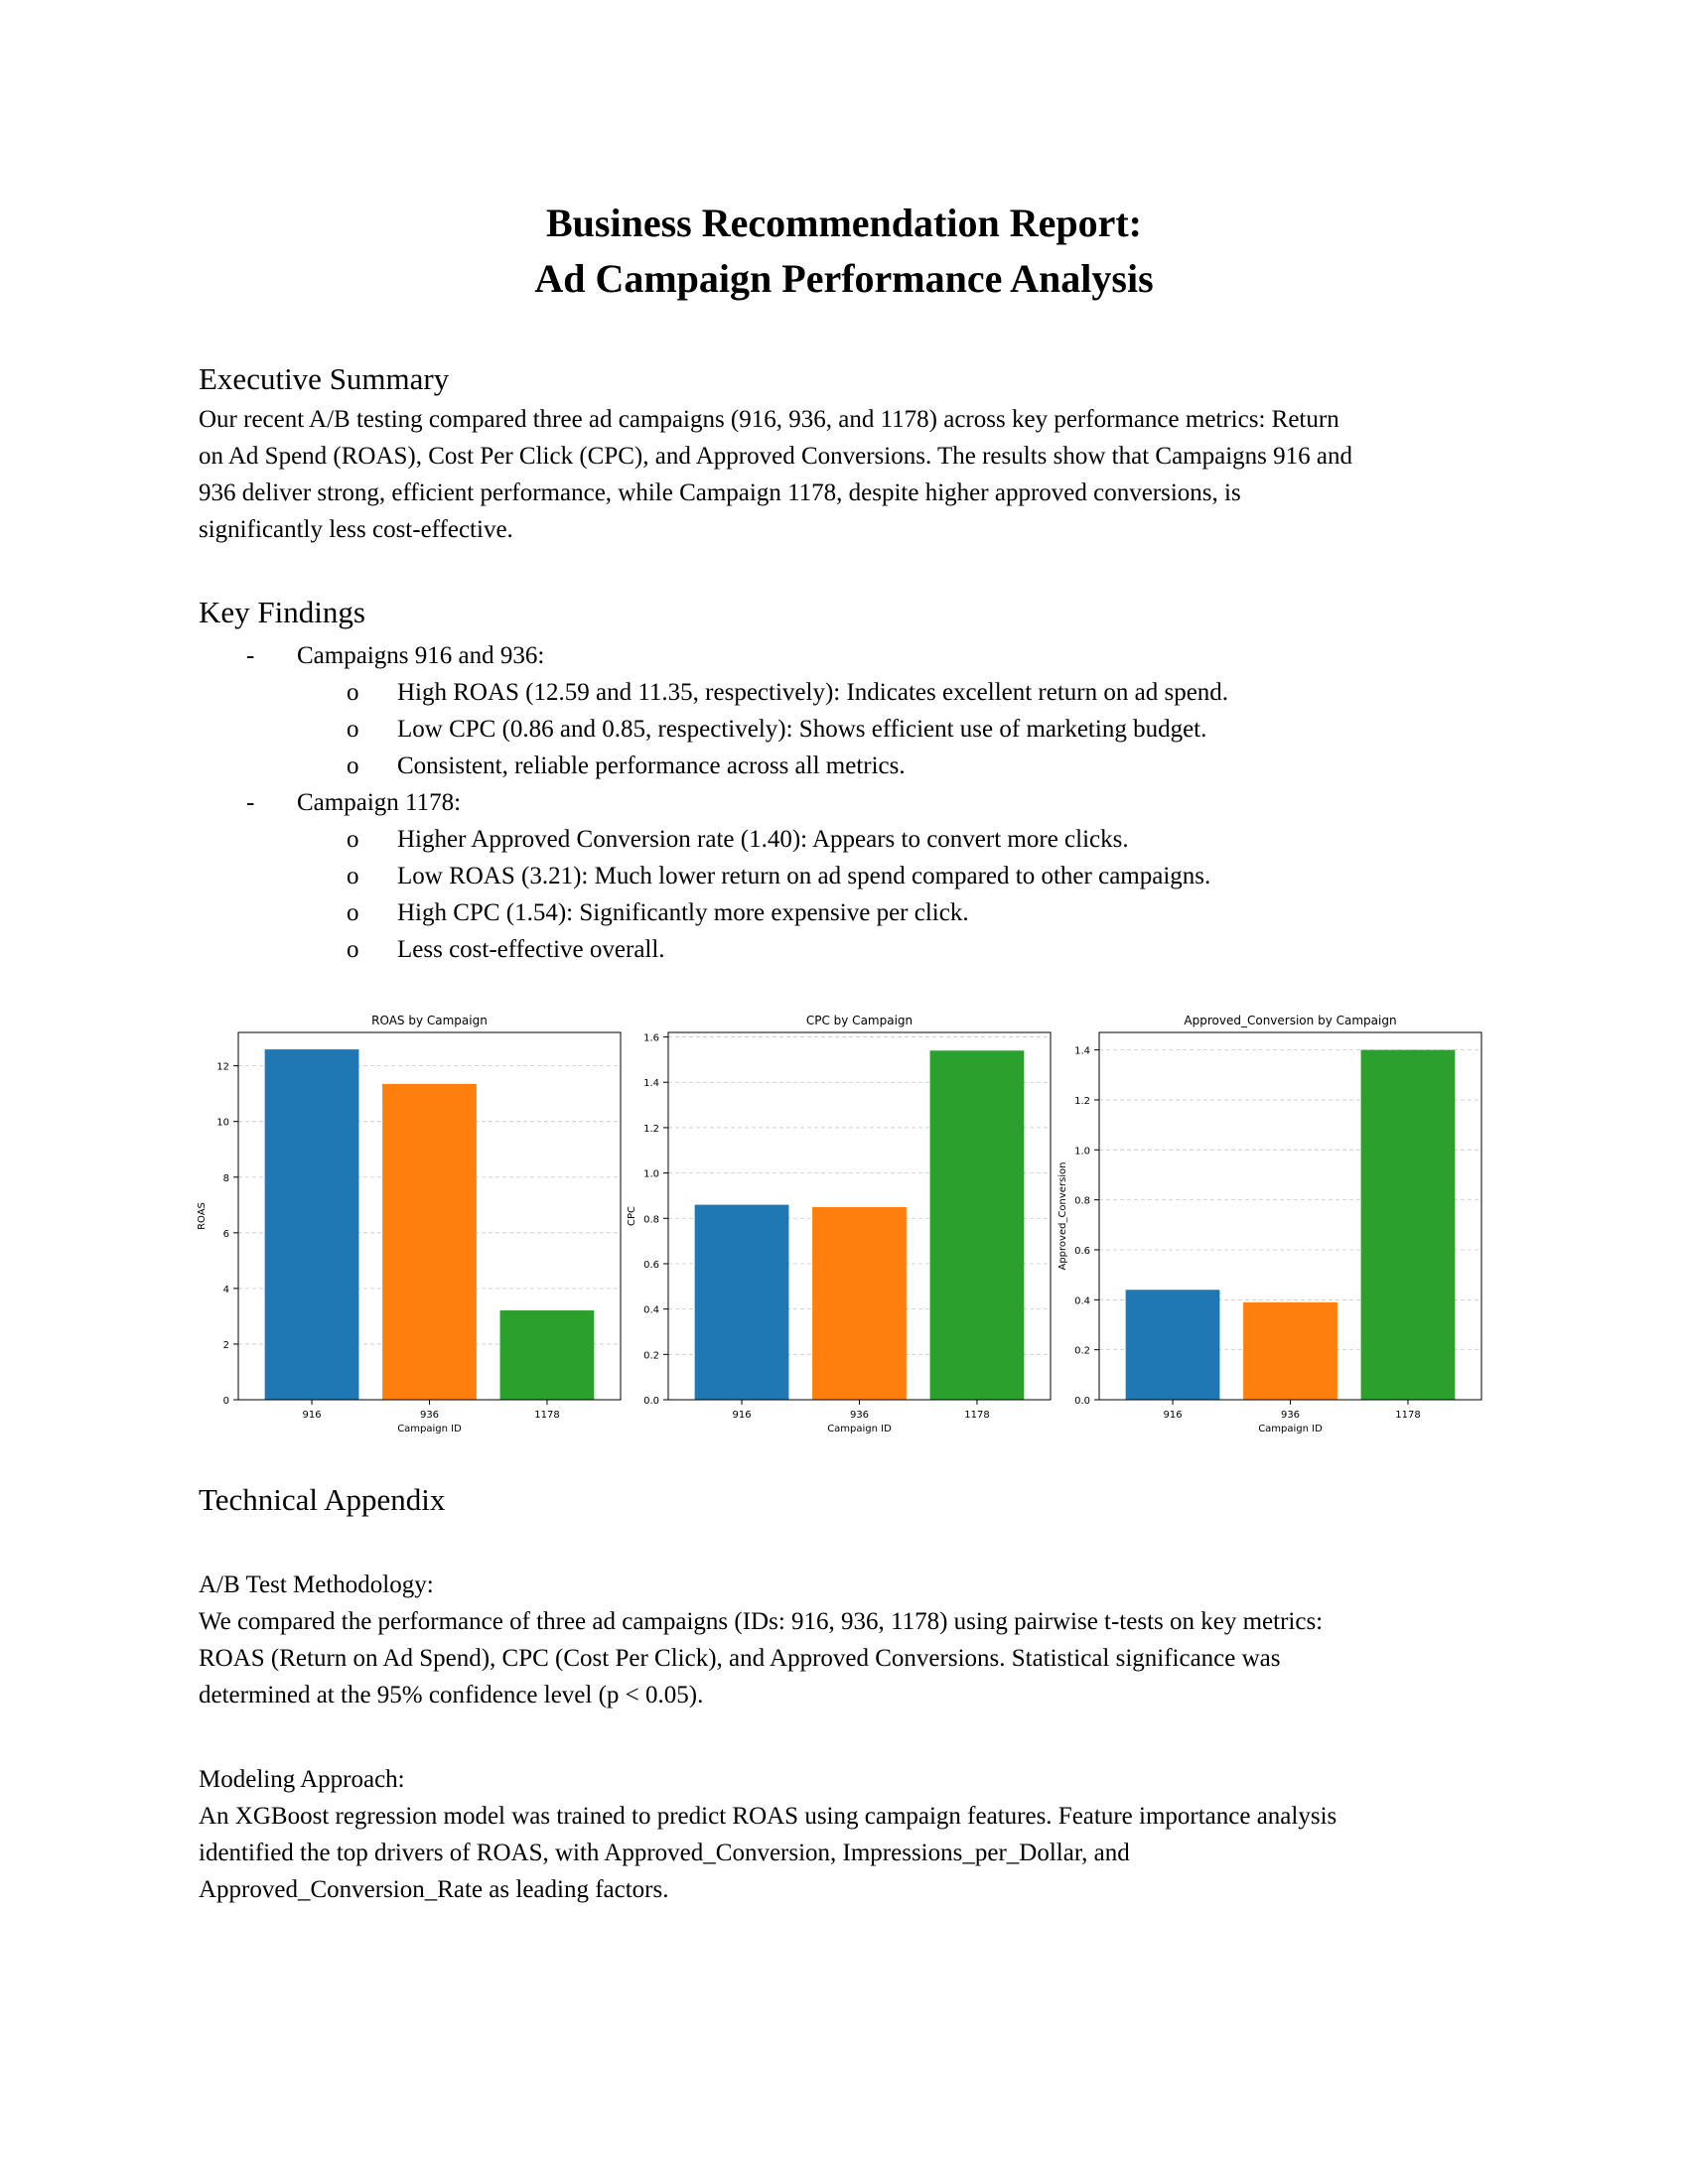 This screenshot has width=1688, height=2184. Describe the element at coordinates (202, 1216) in the screenshot. I see `y-axis-label: ROAS` at that location.